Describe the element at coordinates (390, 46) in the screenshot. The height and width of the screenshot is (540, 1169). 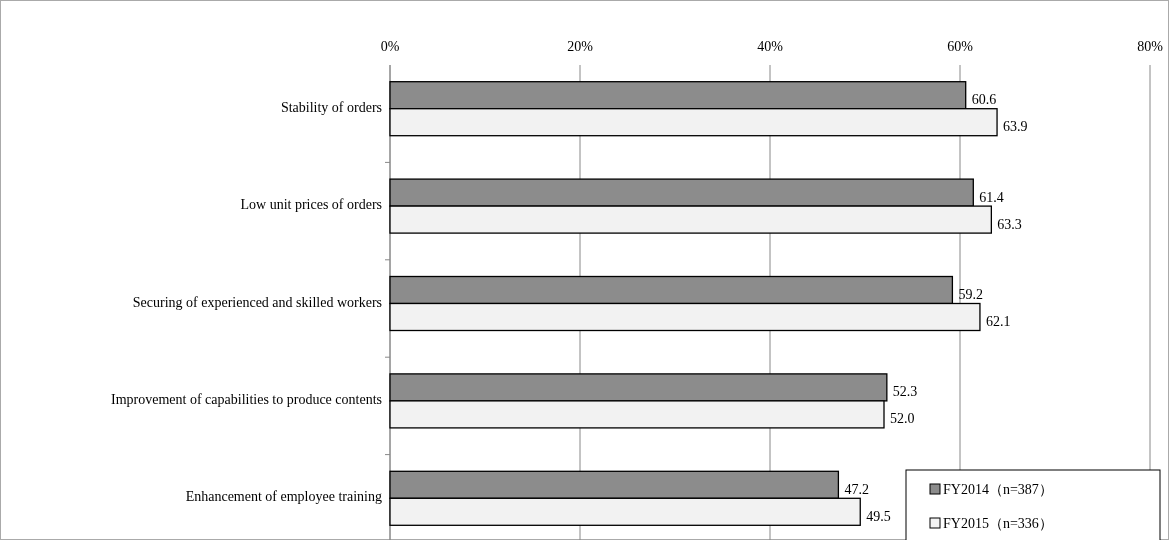
I see `x-tick-label: 0%` at that location.